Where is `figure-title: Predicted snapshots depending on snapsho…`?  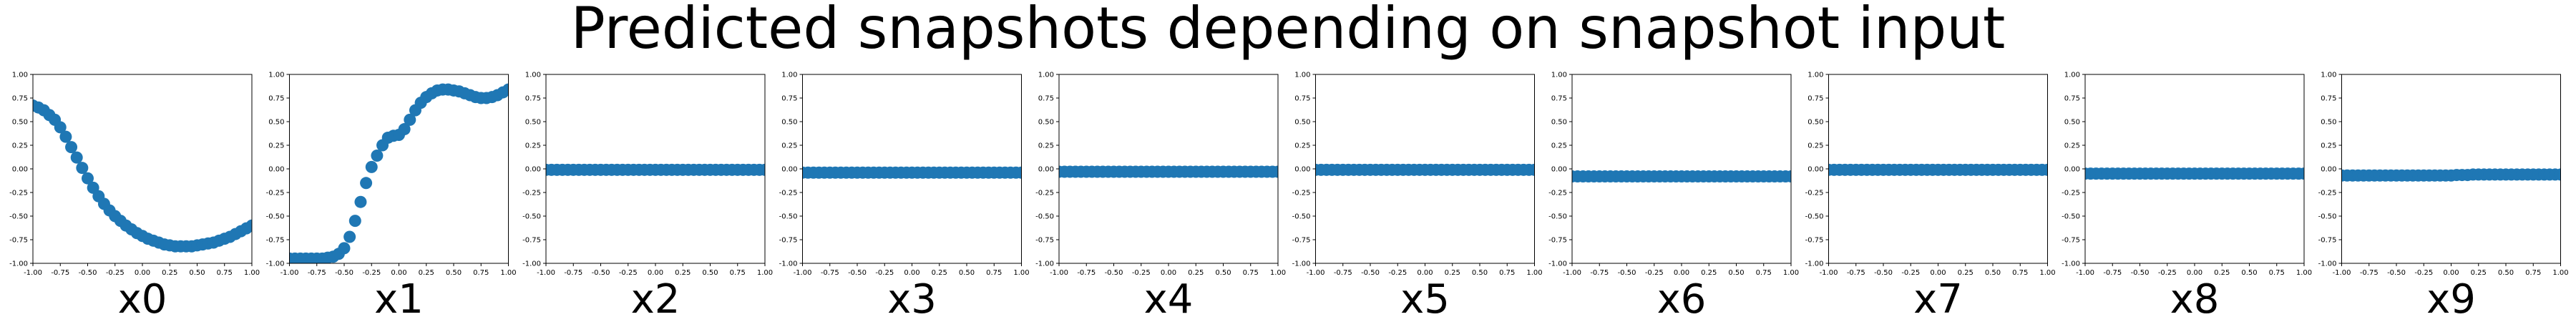
figure-title: Predicted snapshots depending on snapsho… is located at coordinates (1288, 31).